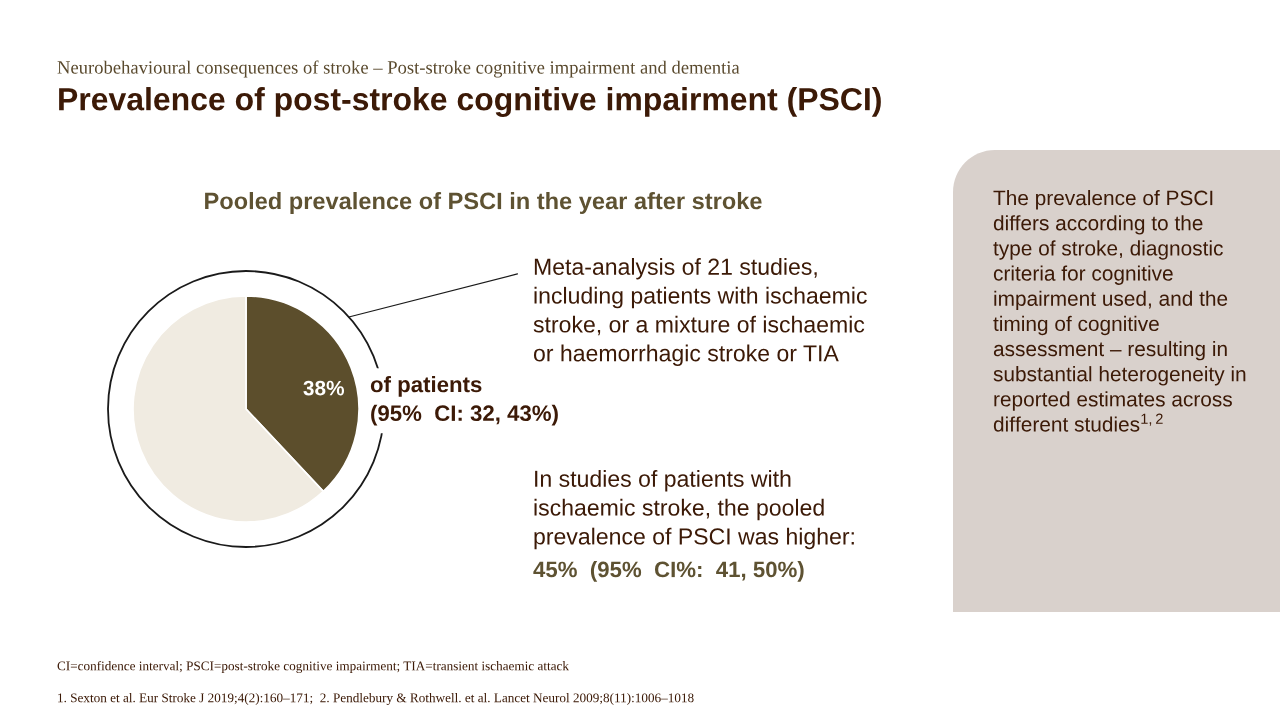 The height and width of the screenshot is (720, 1280). I want to click on text: 1. Sexton et al. Eur Stroke J 2019;4(2):160–171; 2. Pendlebury & Rothwell. et al. Lancet Neurol 2009;8(11):1006–1018, so click(376, 699).